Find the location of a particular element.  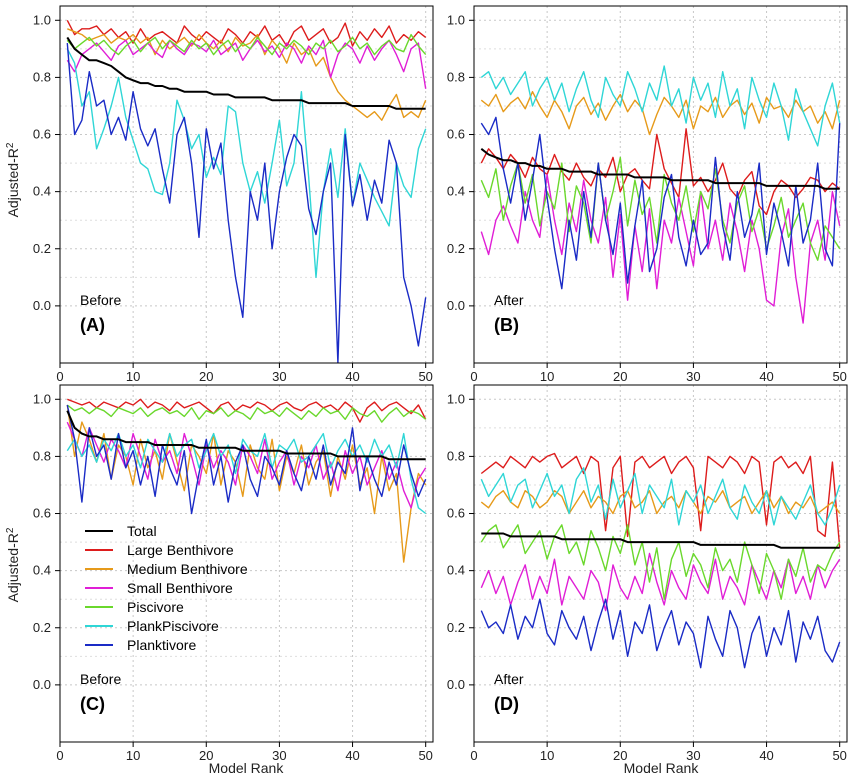

legend-label: Small Benthivore is located at coordinates (180, 588).